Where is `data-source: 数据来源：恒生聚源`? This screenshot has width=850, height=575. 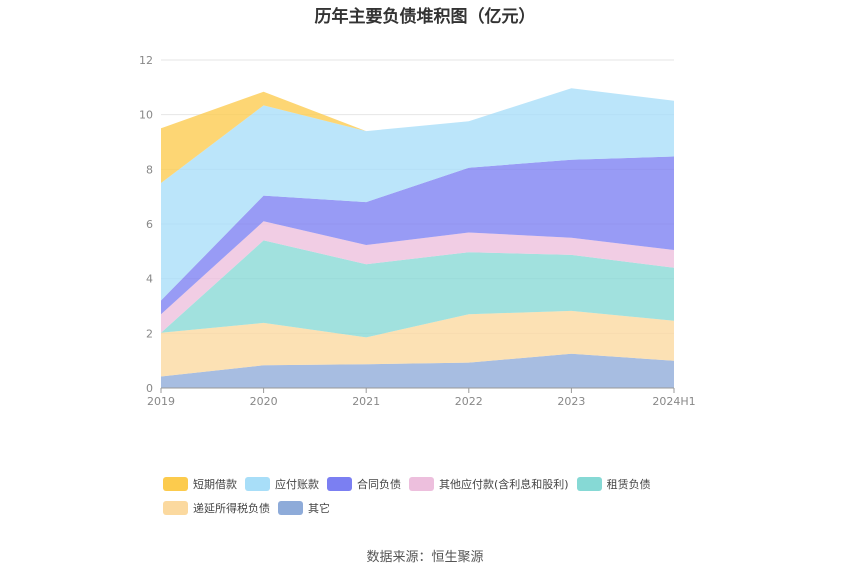 data-source: 数据来源：恒生聚源 is located at coordinates (425, 557).